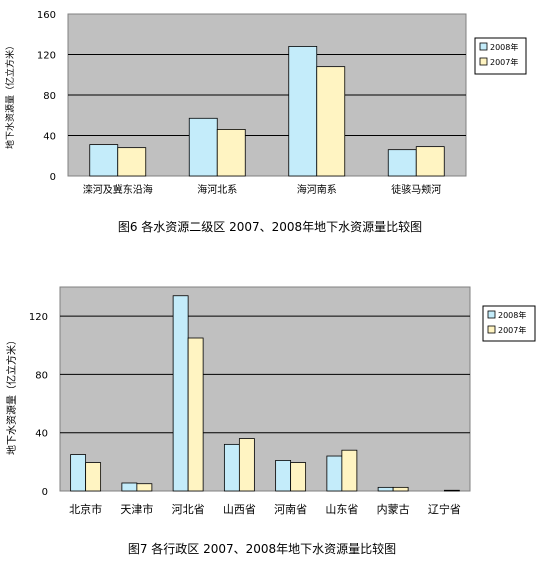 The image size is (540, 568). I want to click on chart-1-y-tick-label: 120, so click(46, 56).